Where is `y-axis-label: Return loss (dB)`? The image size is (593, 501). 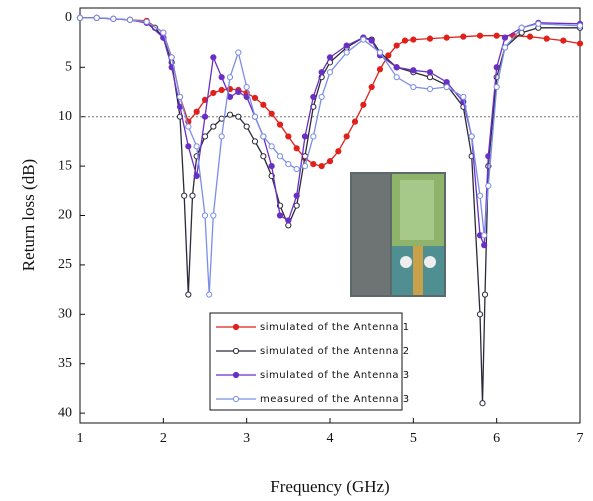
y-axis-label: Return loss (dB) is located at coordinates (28, 215).